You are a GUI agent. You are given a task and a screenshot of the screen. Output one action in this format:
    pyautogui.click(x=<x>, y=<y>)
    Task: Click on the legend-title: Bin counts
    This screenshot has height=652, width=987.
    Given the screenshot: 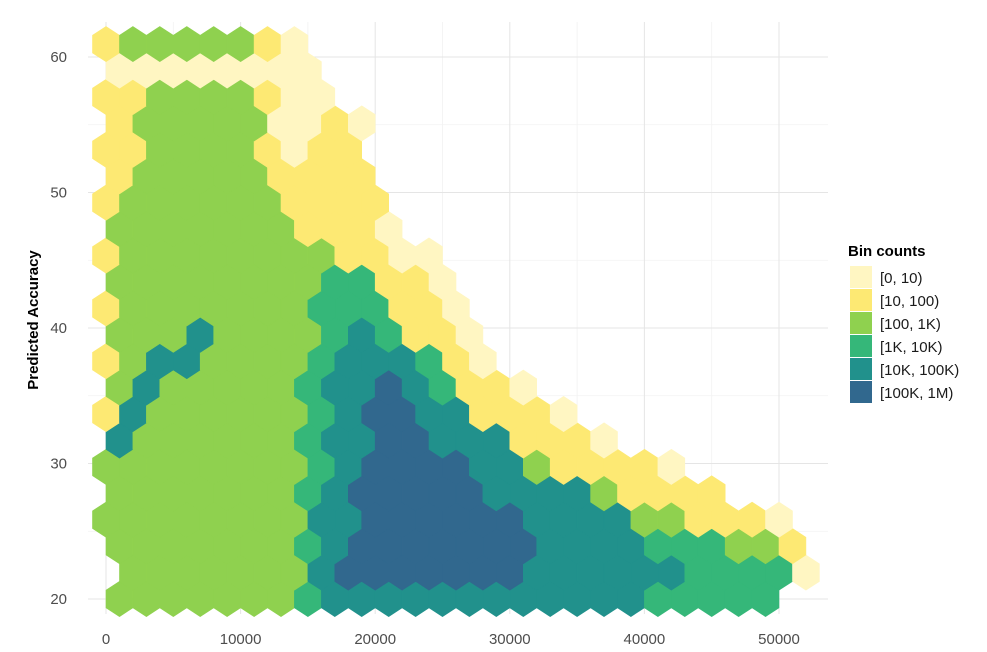 What is the action you would take?
    pyautogui.click(x=887, y=251)
    